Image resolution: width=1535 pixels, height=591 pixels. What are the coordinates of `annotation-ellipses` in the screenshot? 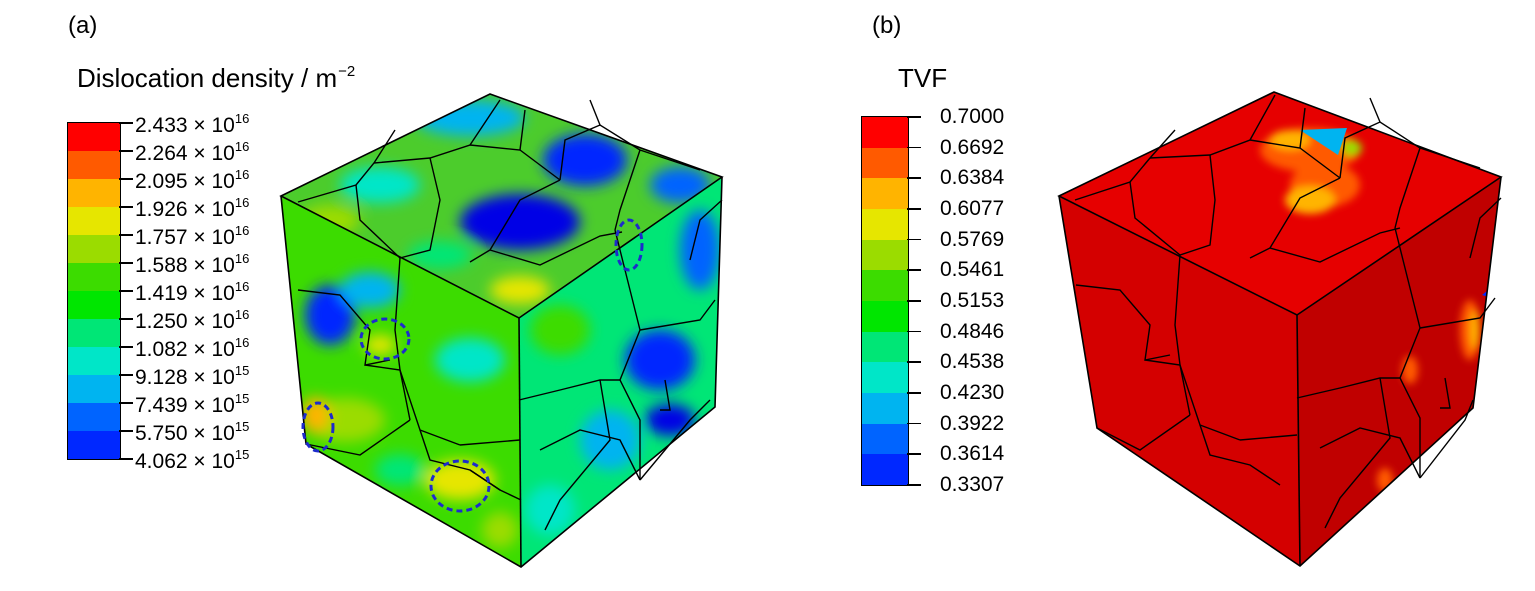 It's located at (472, 365).